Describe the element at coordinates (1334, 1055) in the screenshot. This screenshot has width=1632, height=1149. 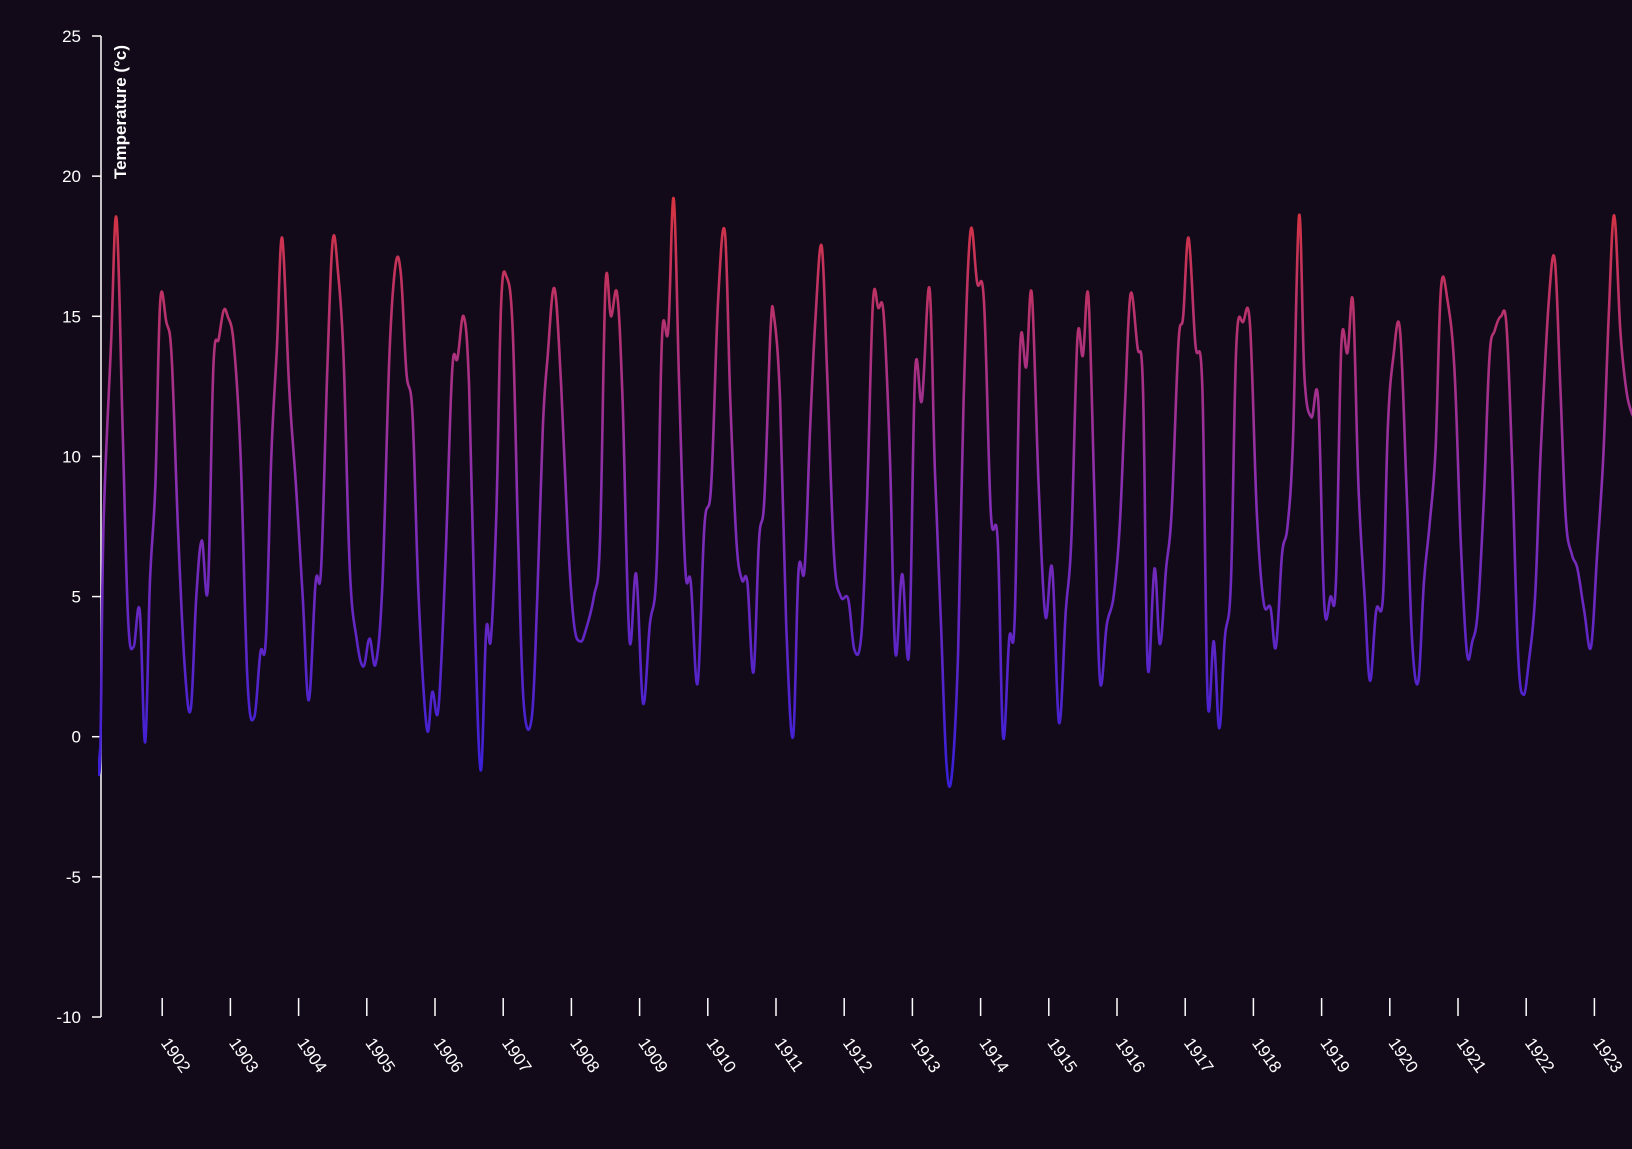
I see `x-tick-label: 1919` at that location.